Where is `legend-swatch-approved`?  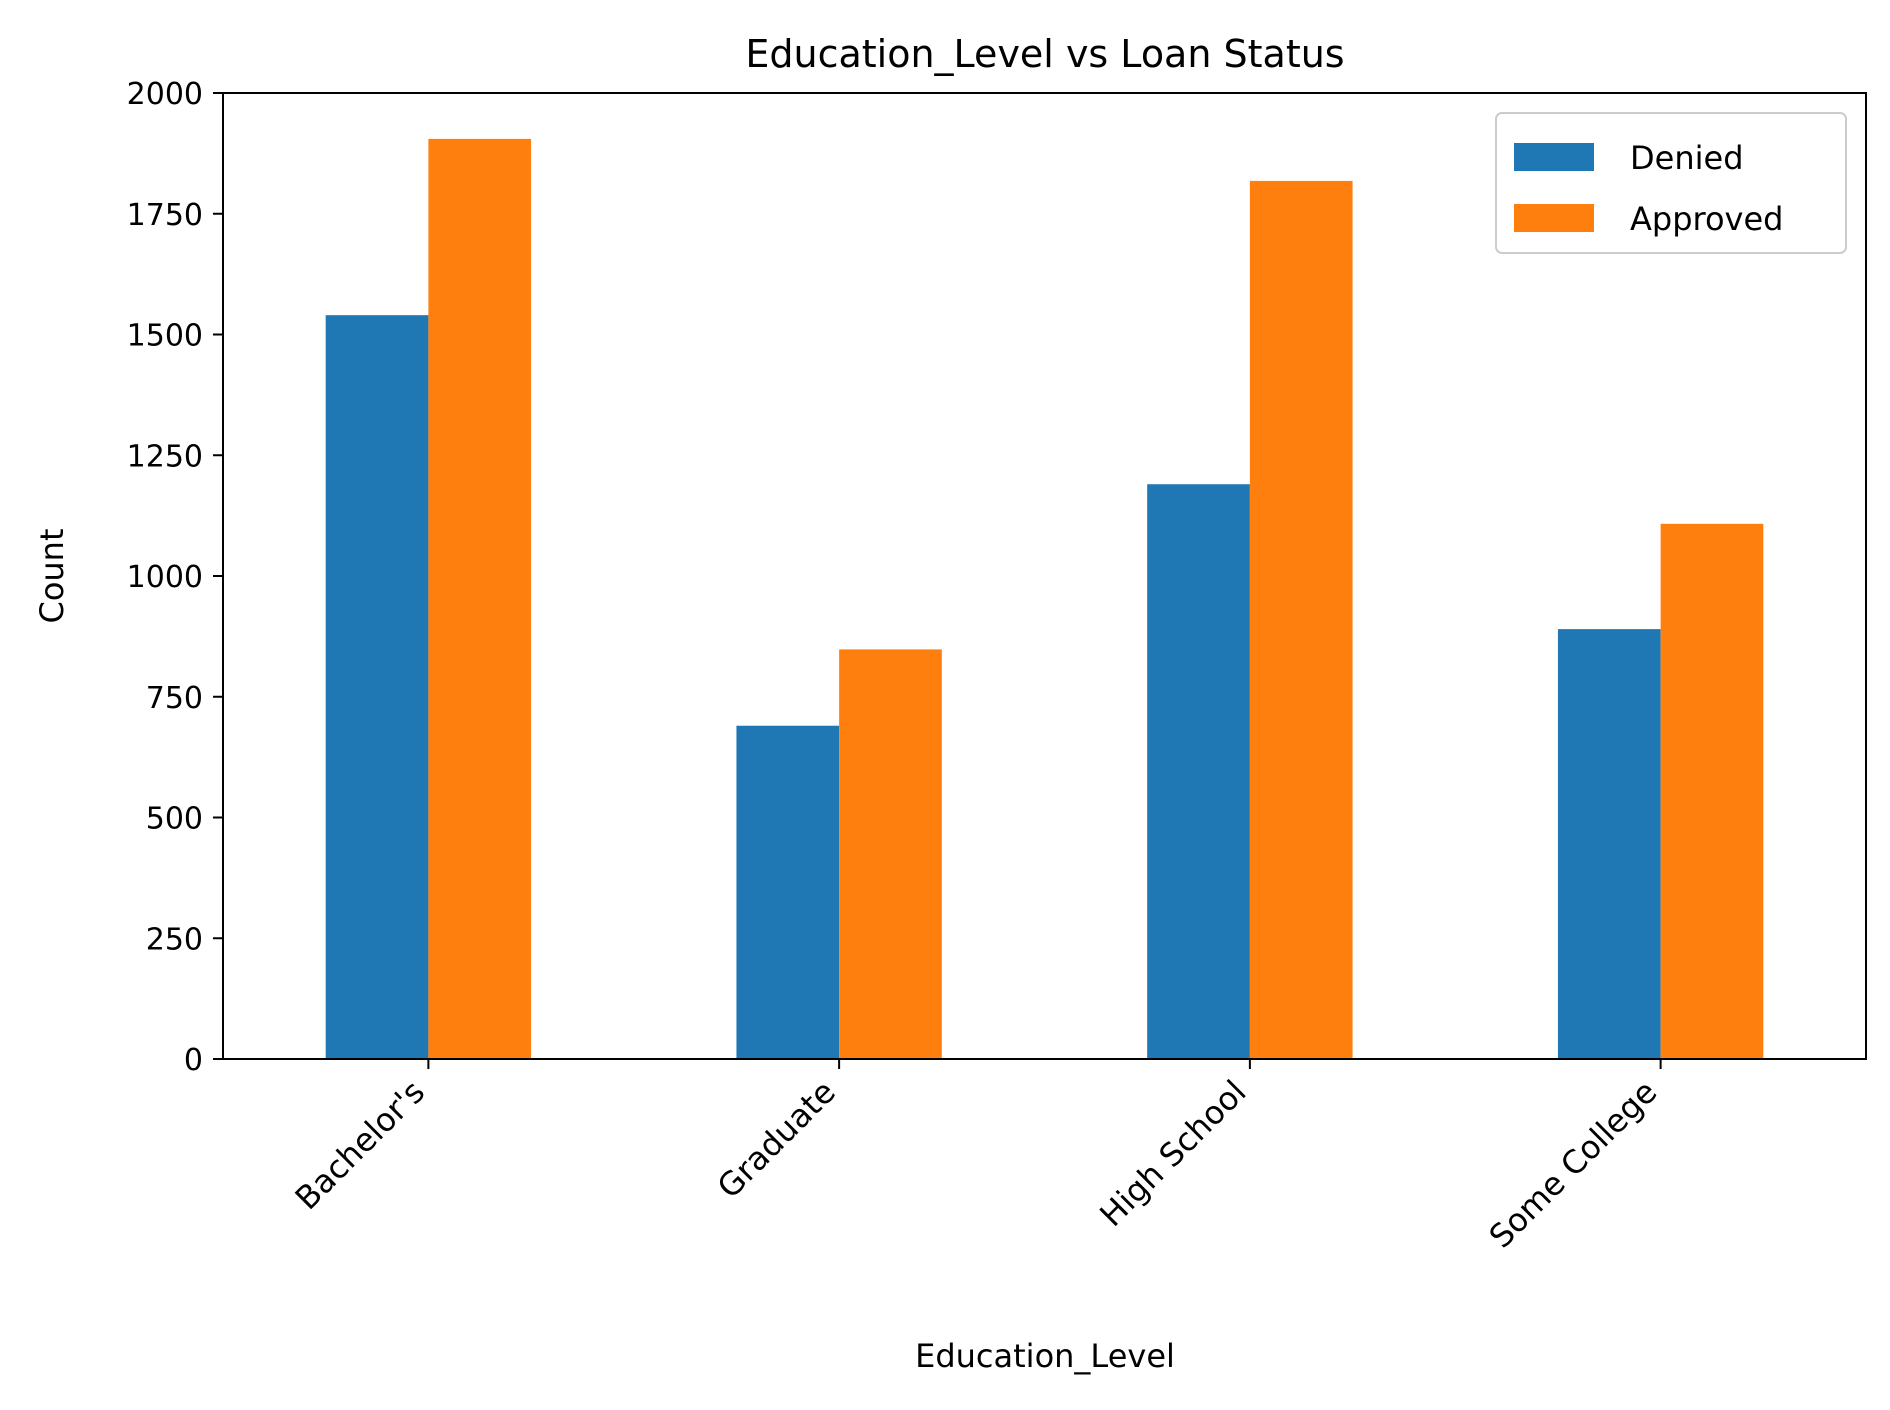
legend-swatch-approved is located at coordinates (1554, 218).